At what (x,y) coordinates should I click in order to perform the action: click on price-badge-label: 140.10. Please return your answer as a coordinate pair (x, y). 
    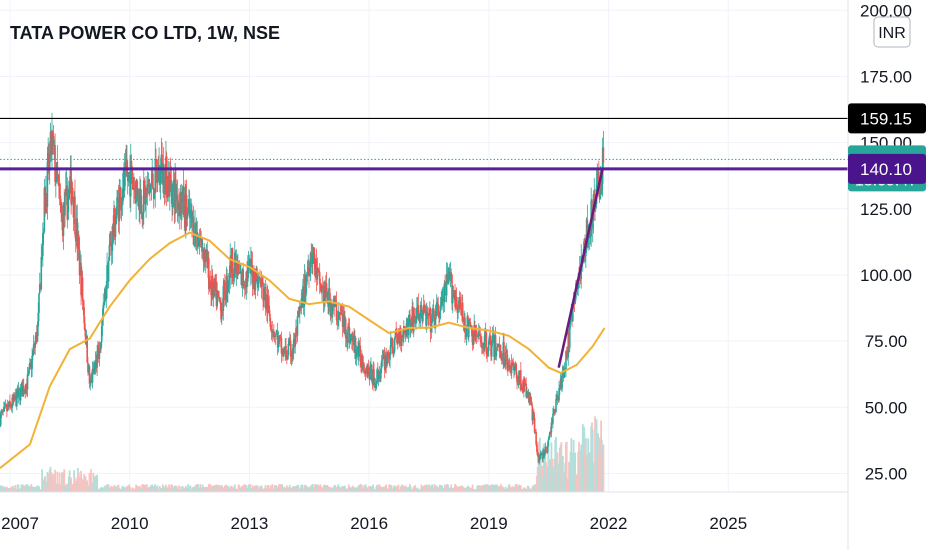
    Looking at the image, I should click on (886, 169).